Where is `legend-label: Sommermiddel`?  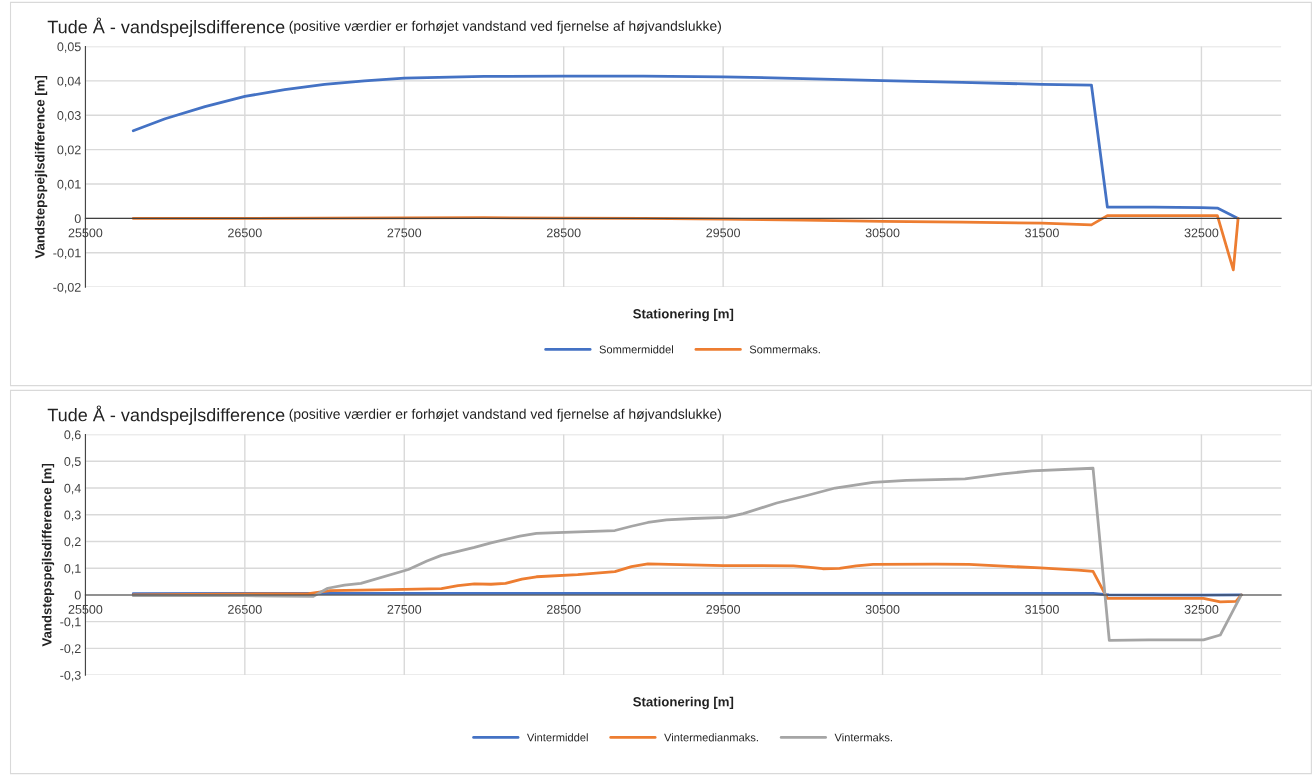 legend-label: Sommermiddel is located at coordinates (636, 349).